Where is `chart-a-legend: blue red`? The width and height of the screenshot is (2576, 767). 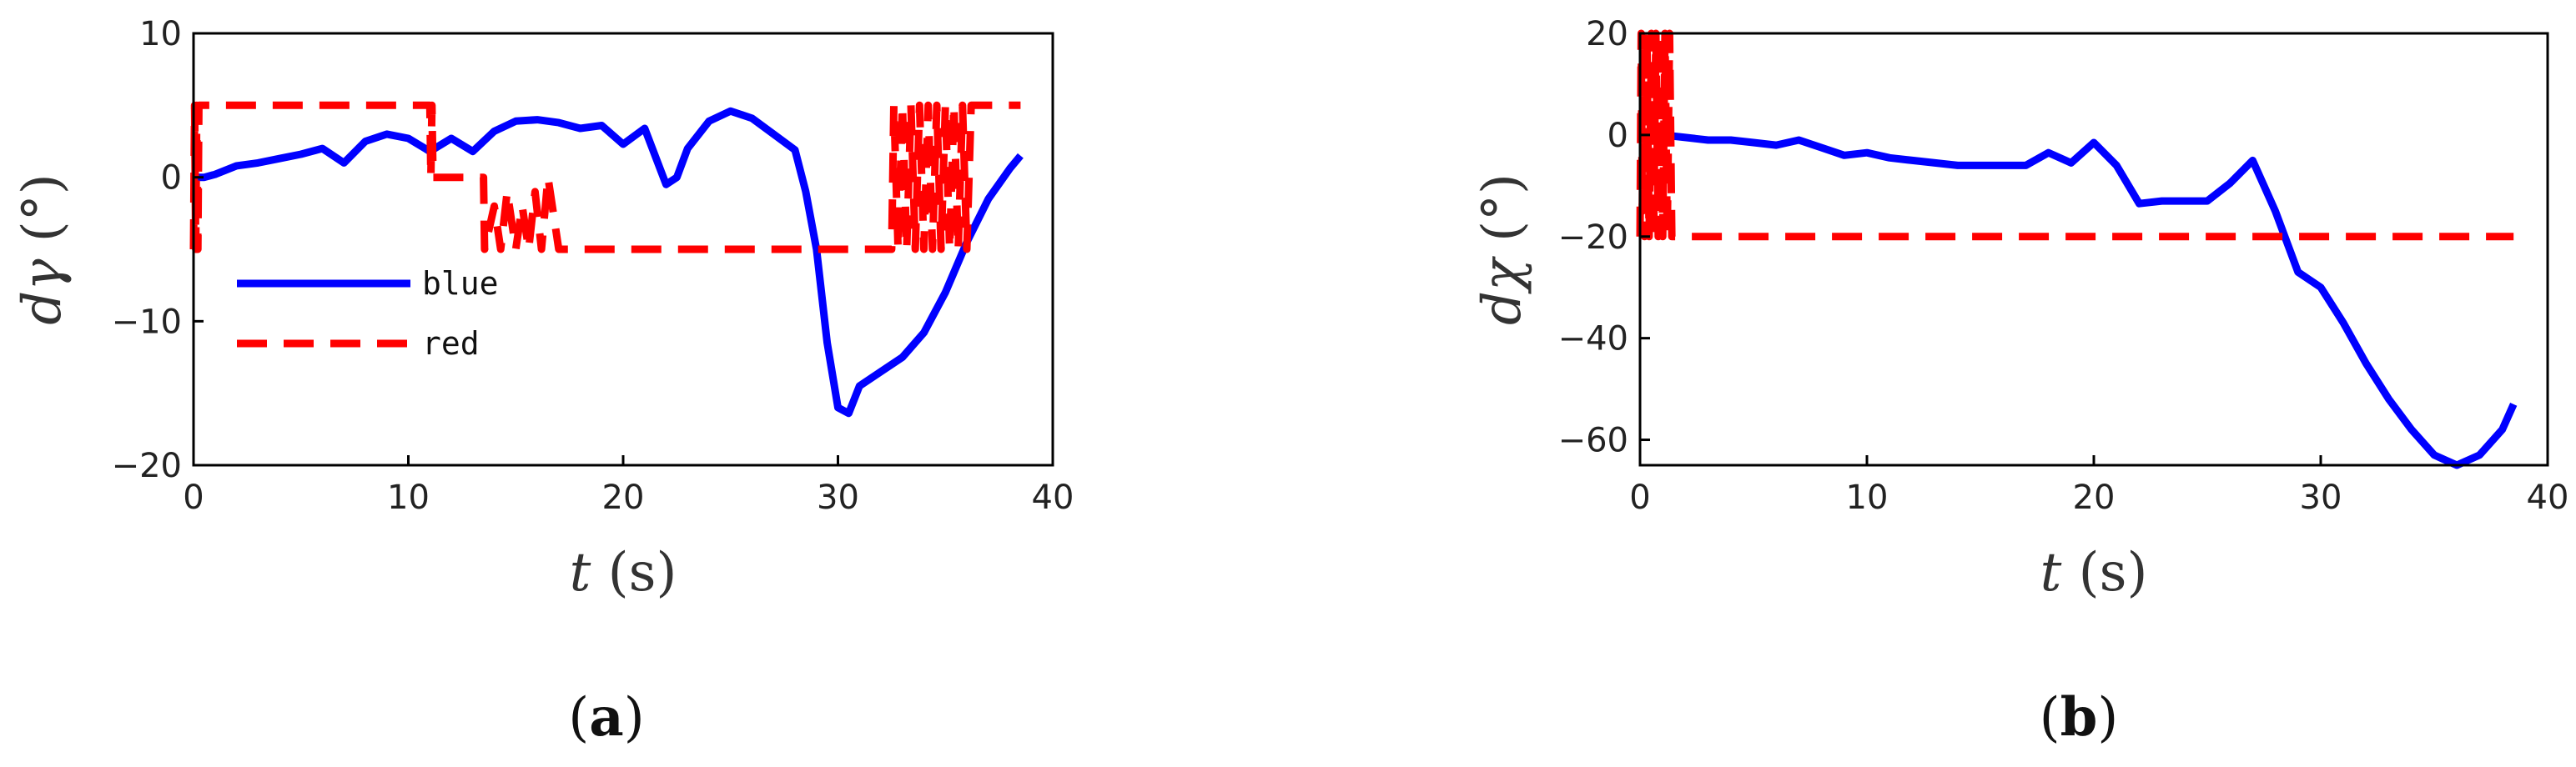
chart-a-legend: blue red is located at coordinates (374, 316).